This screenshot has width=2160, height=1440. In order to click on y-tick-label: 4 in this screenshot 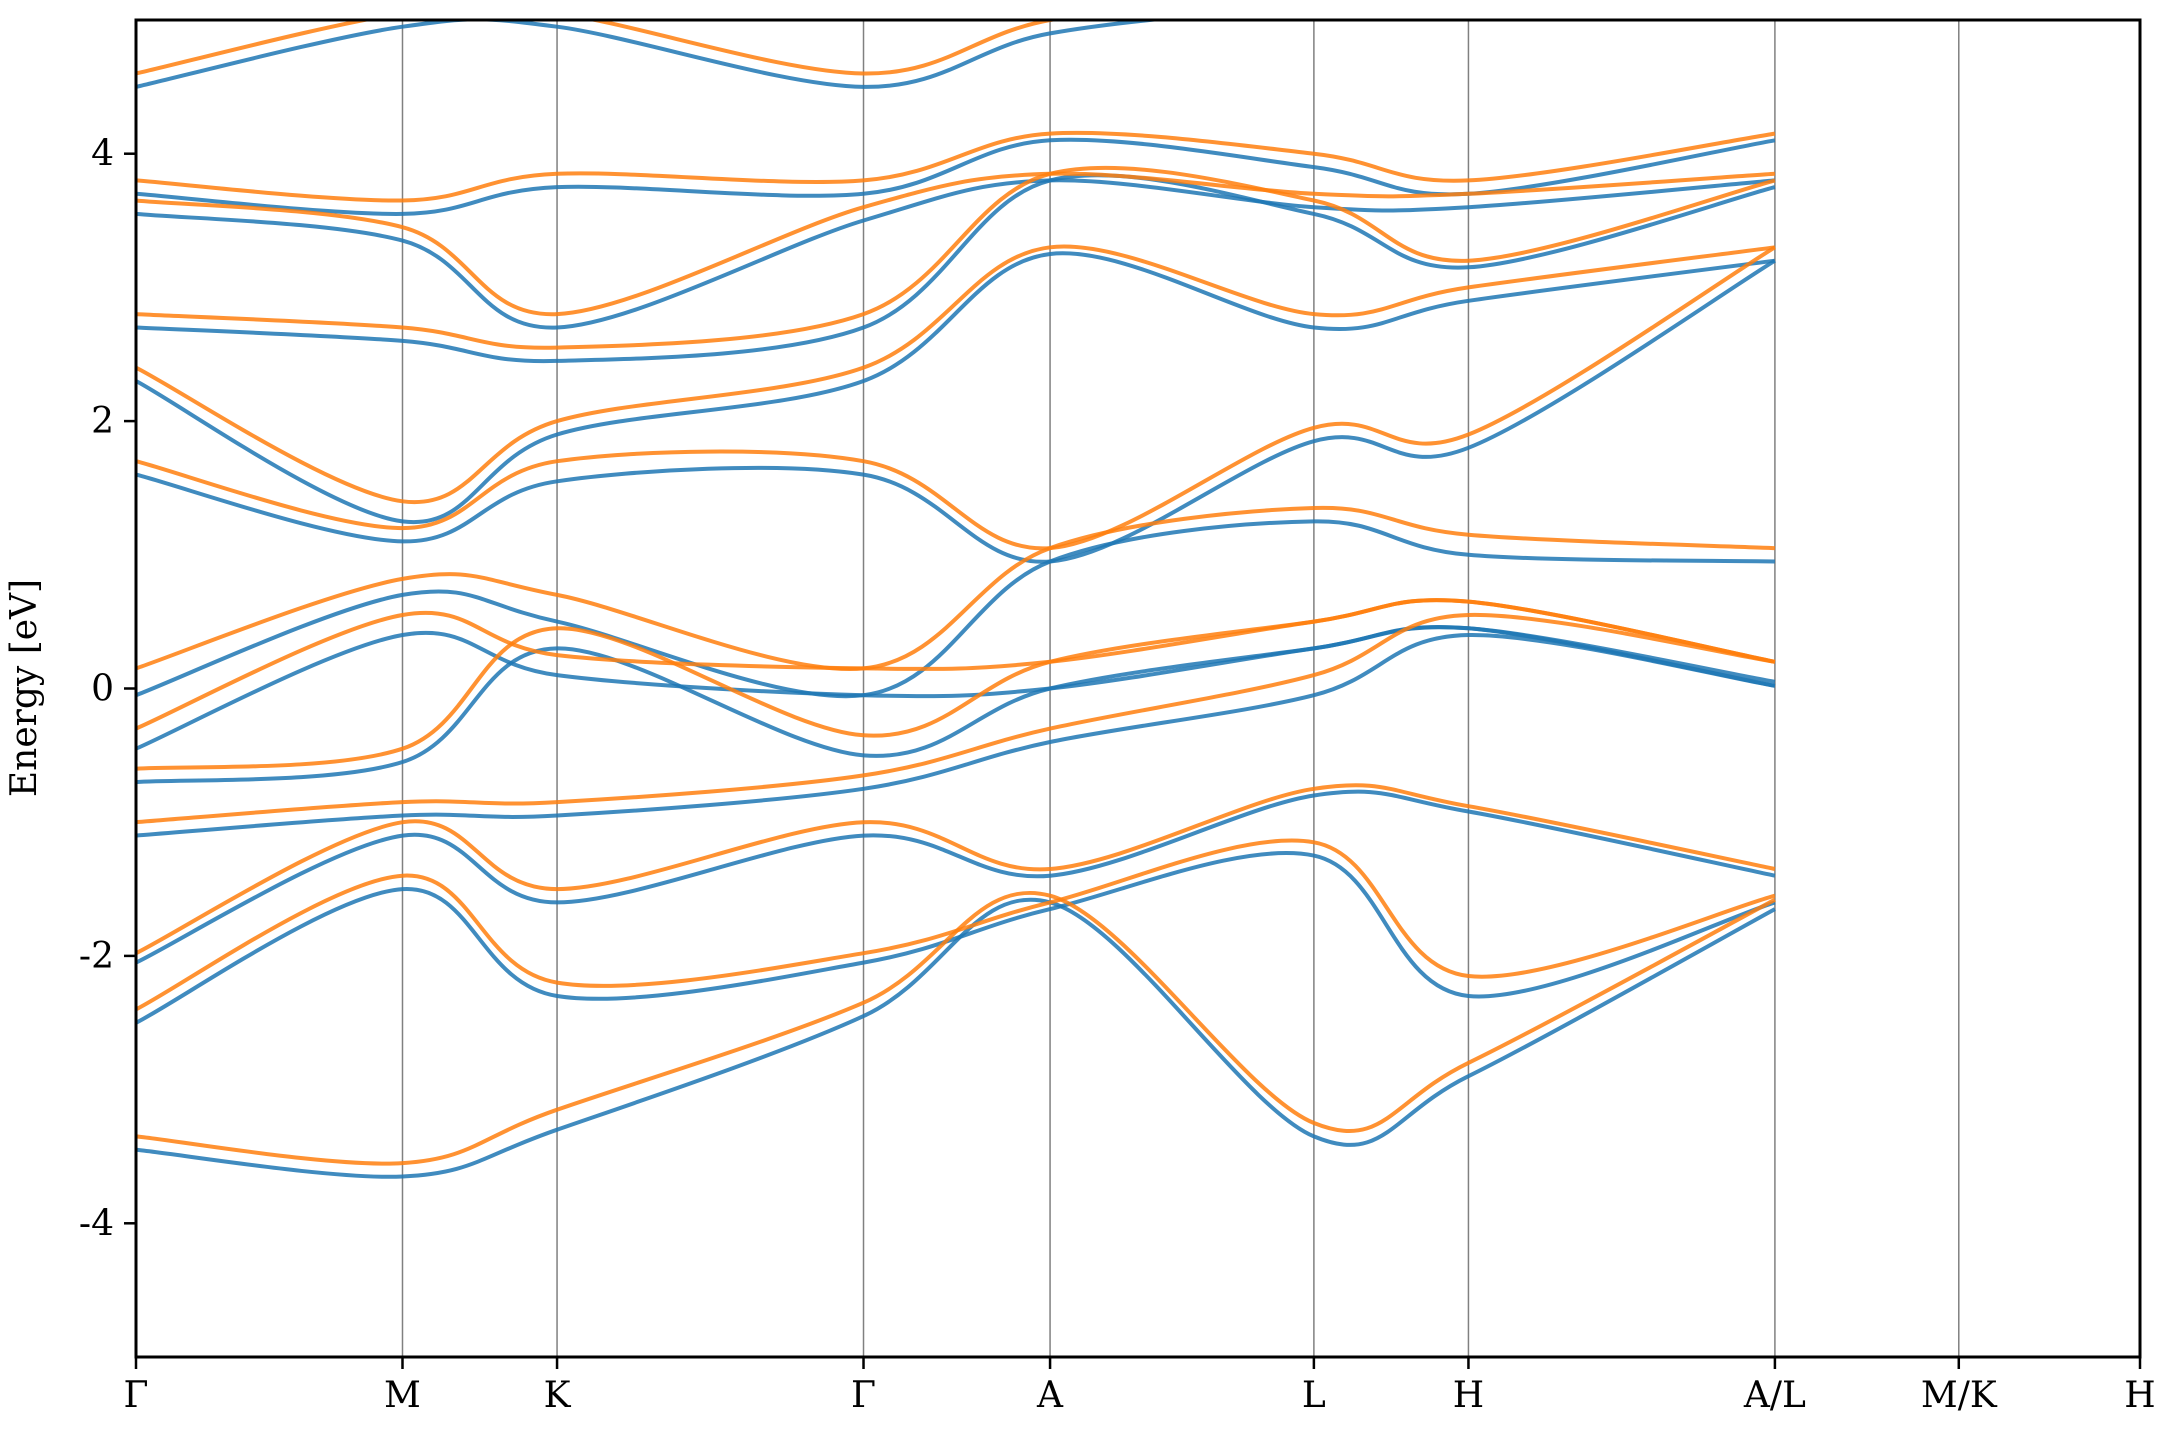, I will do `click(102, 154)`.